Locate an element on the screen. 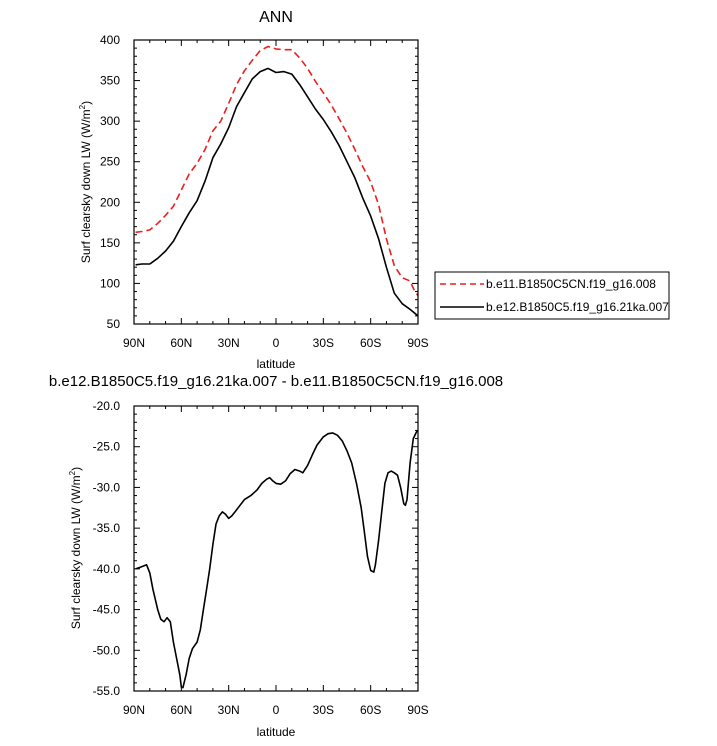  y-tick-label: -30.0 is located at coordinates (107, 487).